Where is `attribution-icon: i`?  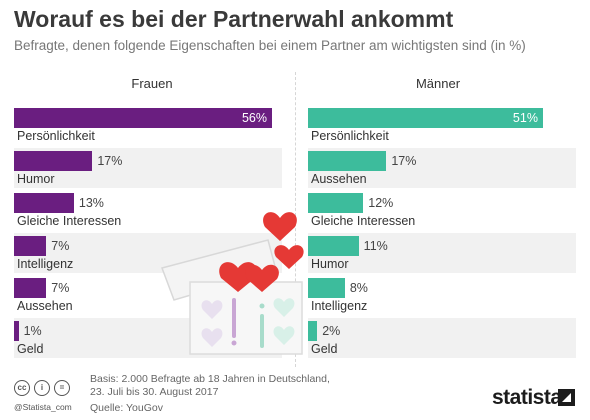 attribution-icon: i is located at coordinates (42, 388).